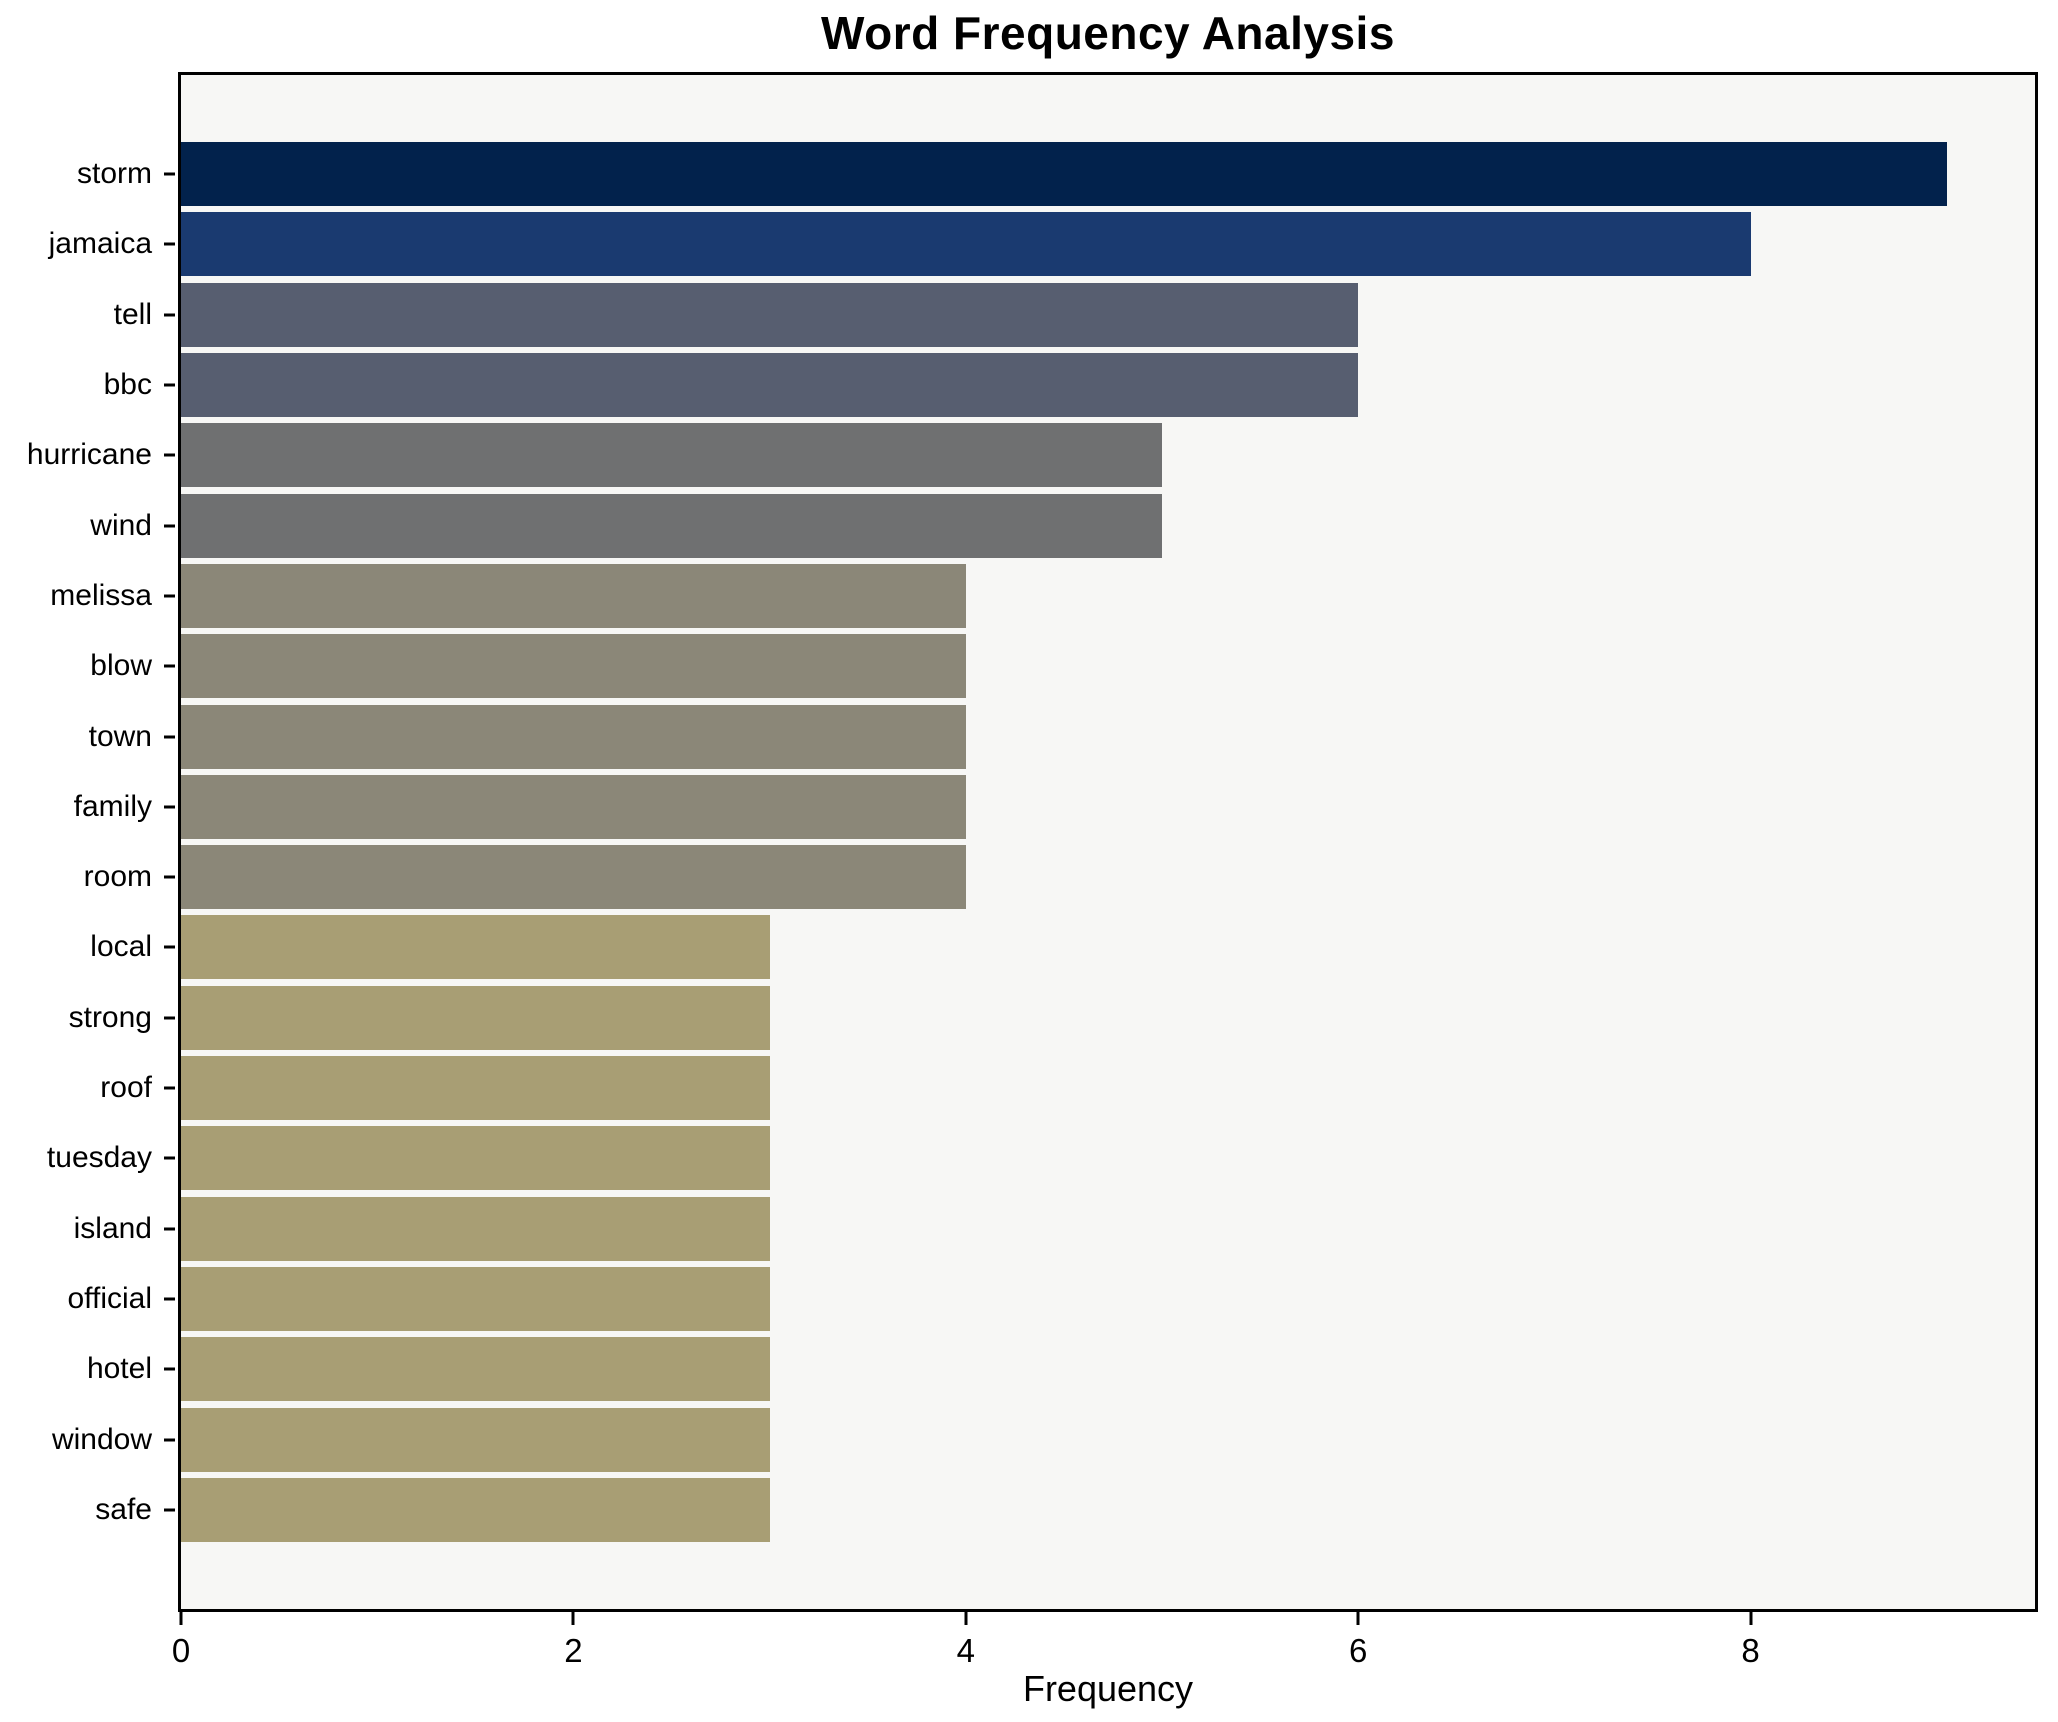 The height and width of the screenshot is (1722, 2058). What do you see at coordinates (132, 314) in the screenshot?
I see `y-tick-label-tell: tell` at bounding box center [132, 314].